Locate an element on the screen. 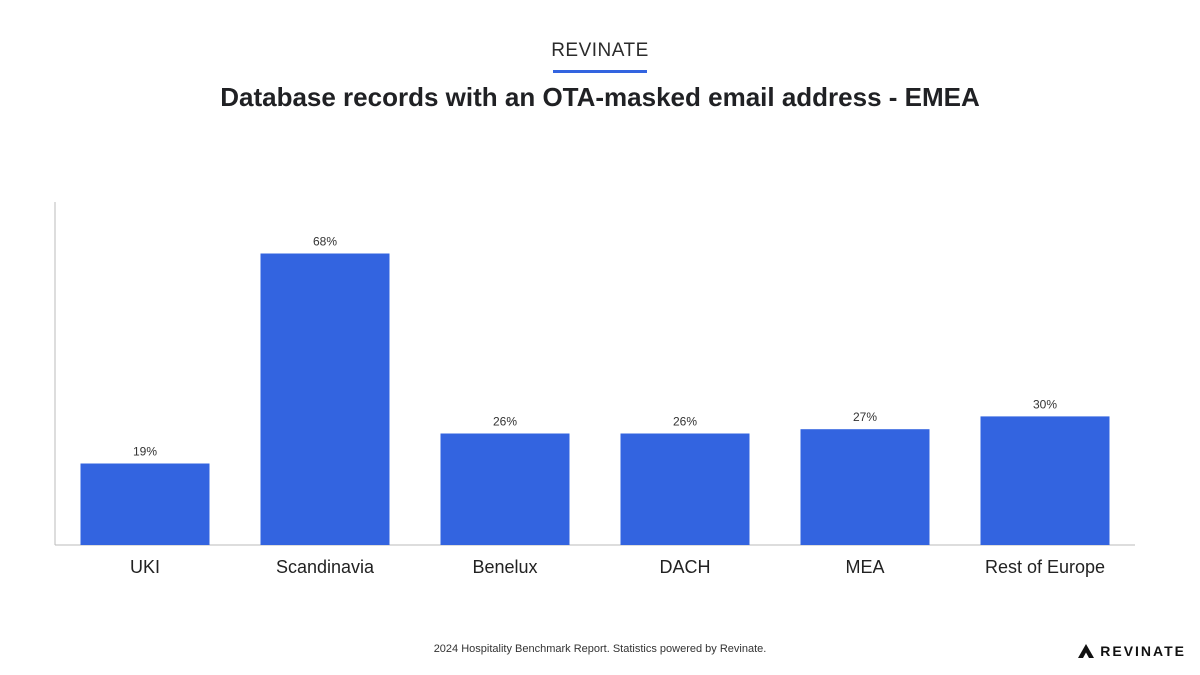  revinate-logo: REVINATE is located at coordinates (1132, 651).